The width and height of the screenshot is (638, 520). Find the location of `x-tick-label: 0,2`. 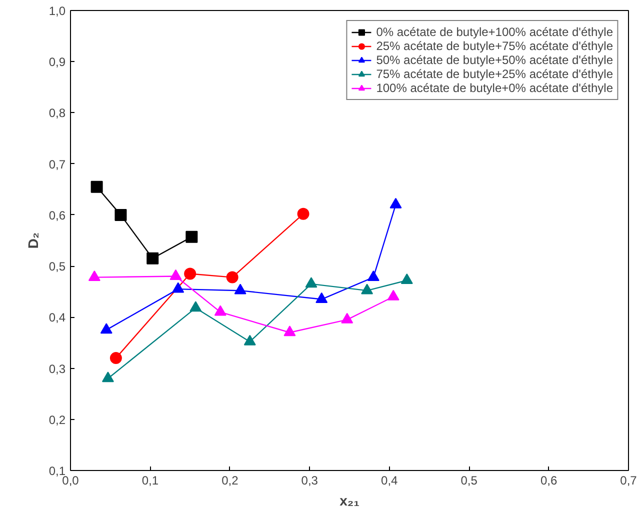

x-tick-label: 0,2 is located at coordinates (230, 481).